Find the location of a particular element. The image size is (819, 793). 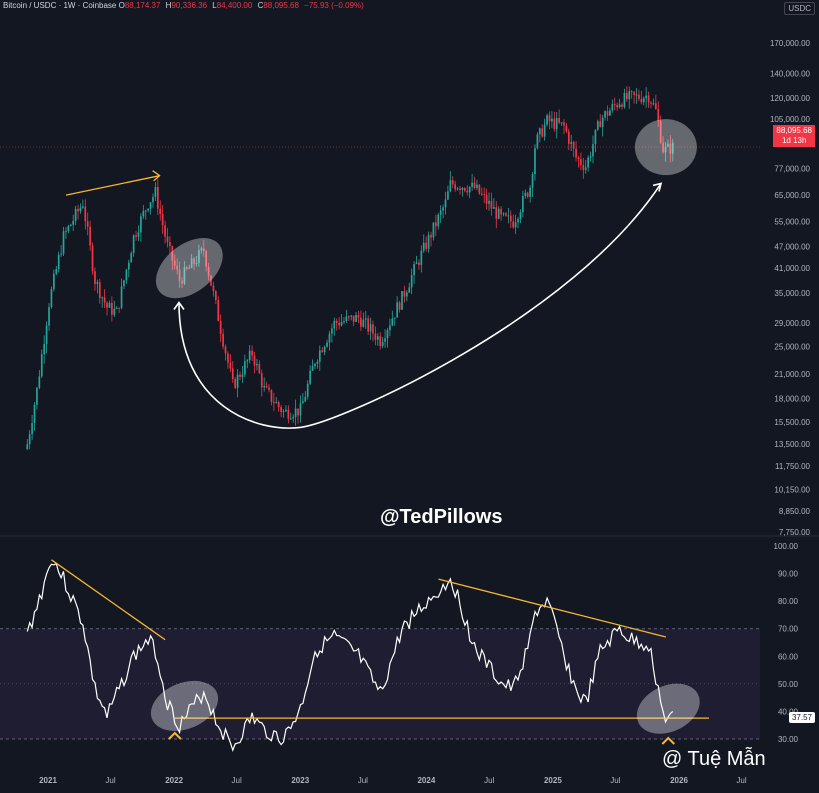

rsi-tick-label: 100.00 is located at coordinates (786, 546).